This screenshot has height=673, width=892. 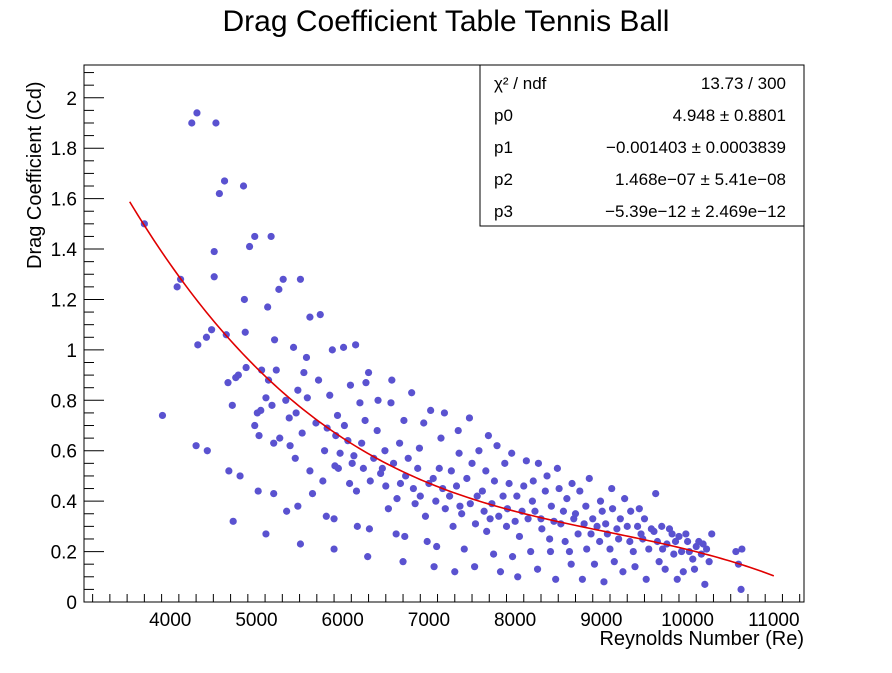 I want to click on stats-label: p3, so click(x=503, y=211).